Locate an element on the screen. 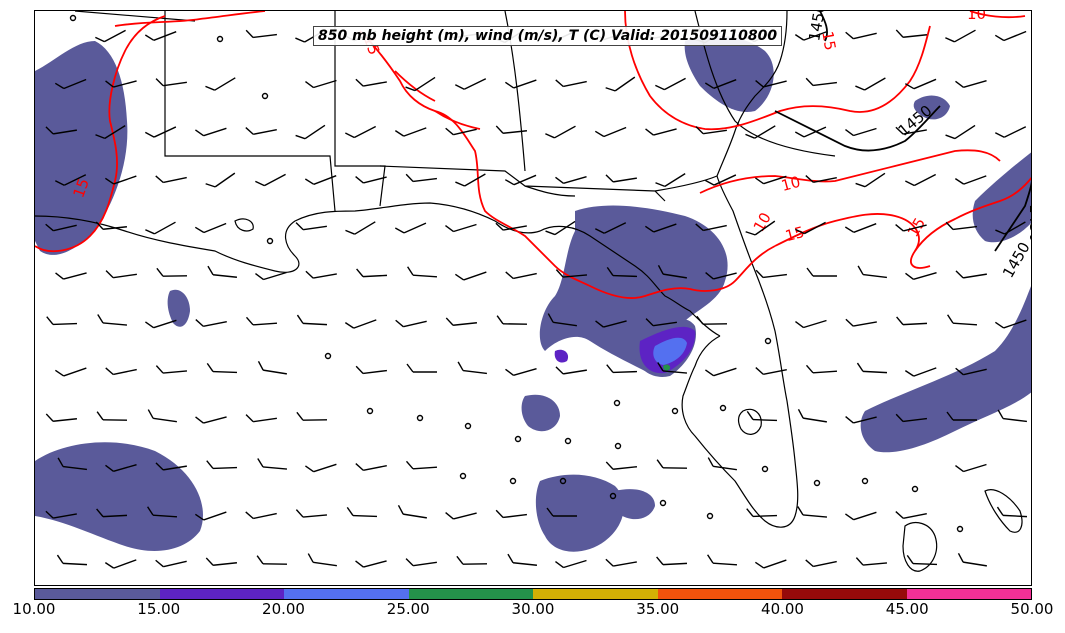 The width and height of the screenshot is (1065, 633). colorbar-tick: 20.00 is located at coordinates (283, 609).